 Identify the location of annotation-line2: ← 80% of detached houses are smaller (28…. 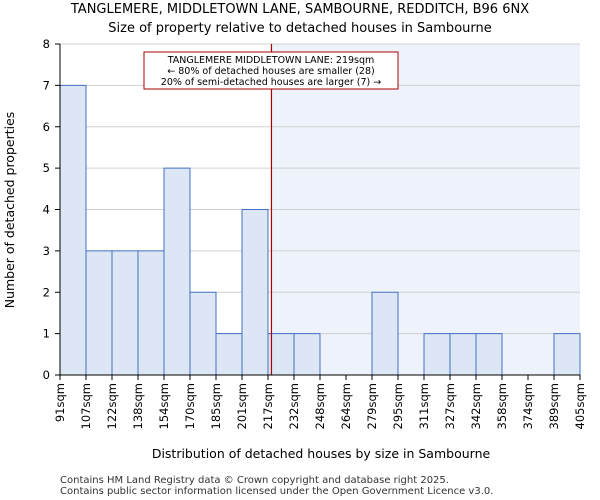
(270, 71).